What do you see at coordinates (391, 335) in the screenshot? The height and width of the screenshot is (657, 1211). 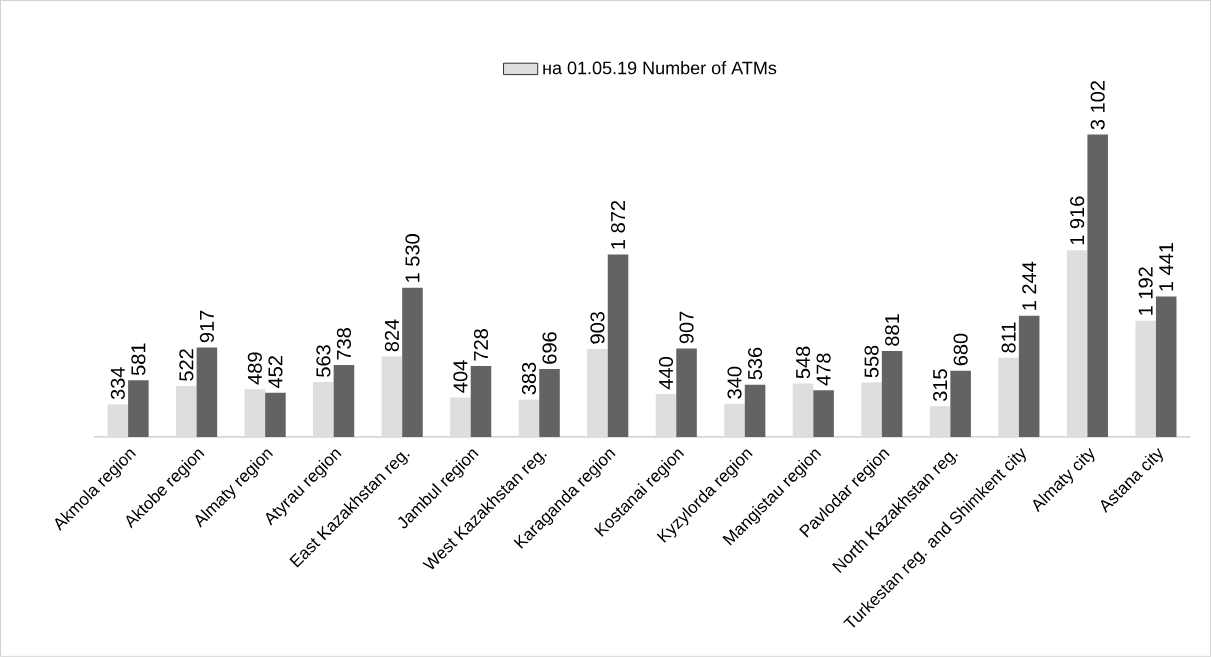 I see `data-label: 824` at bounding box center [391, 335].